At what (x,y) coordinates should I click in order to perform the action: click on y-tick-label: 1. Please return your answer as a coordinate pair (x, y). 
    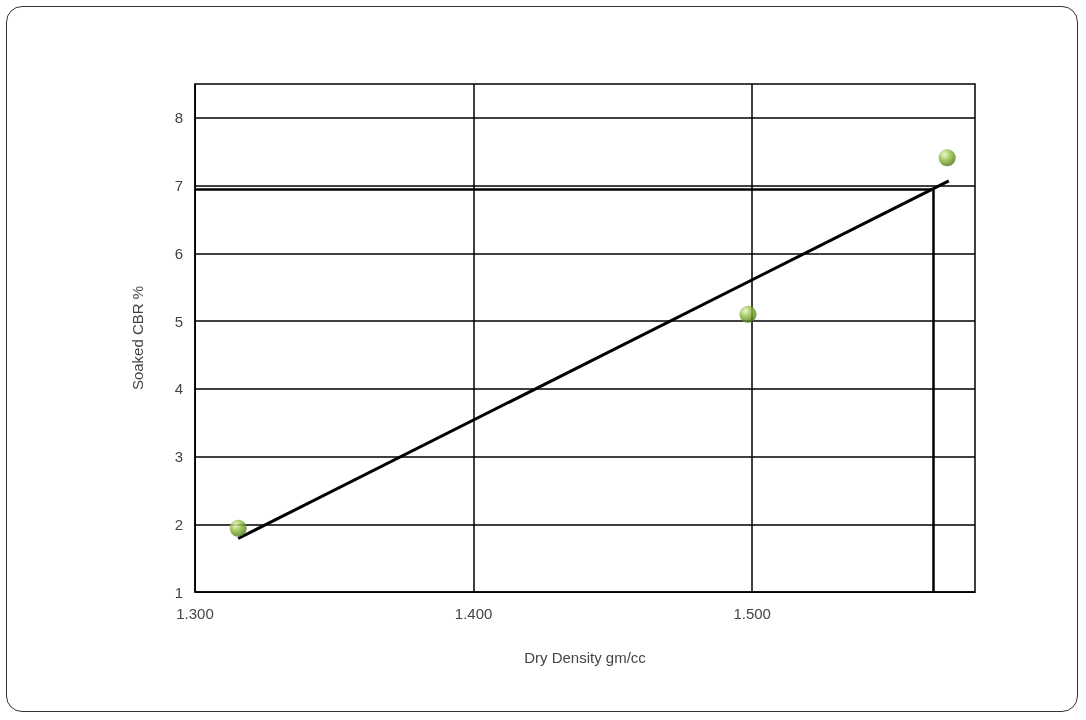
    Looking at the image, I should click on (178, 592).